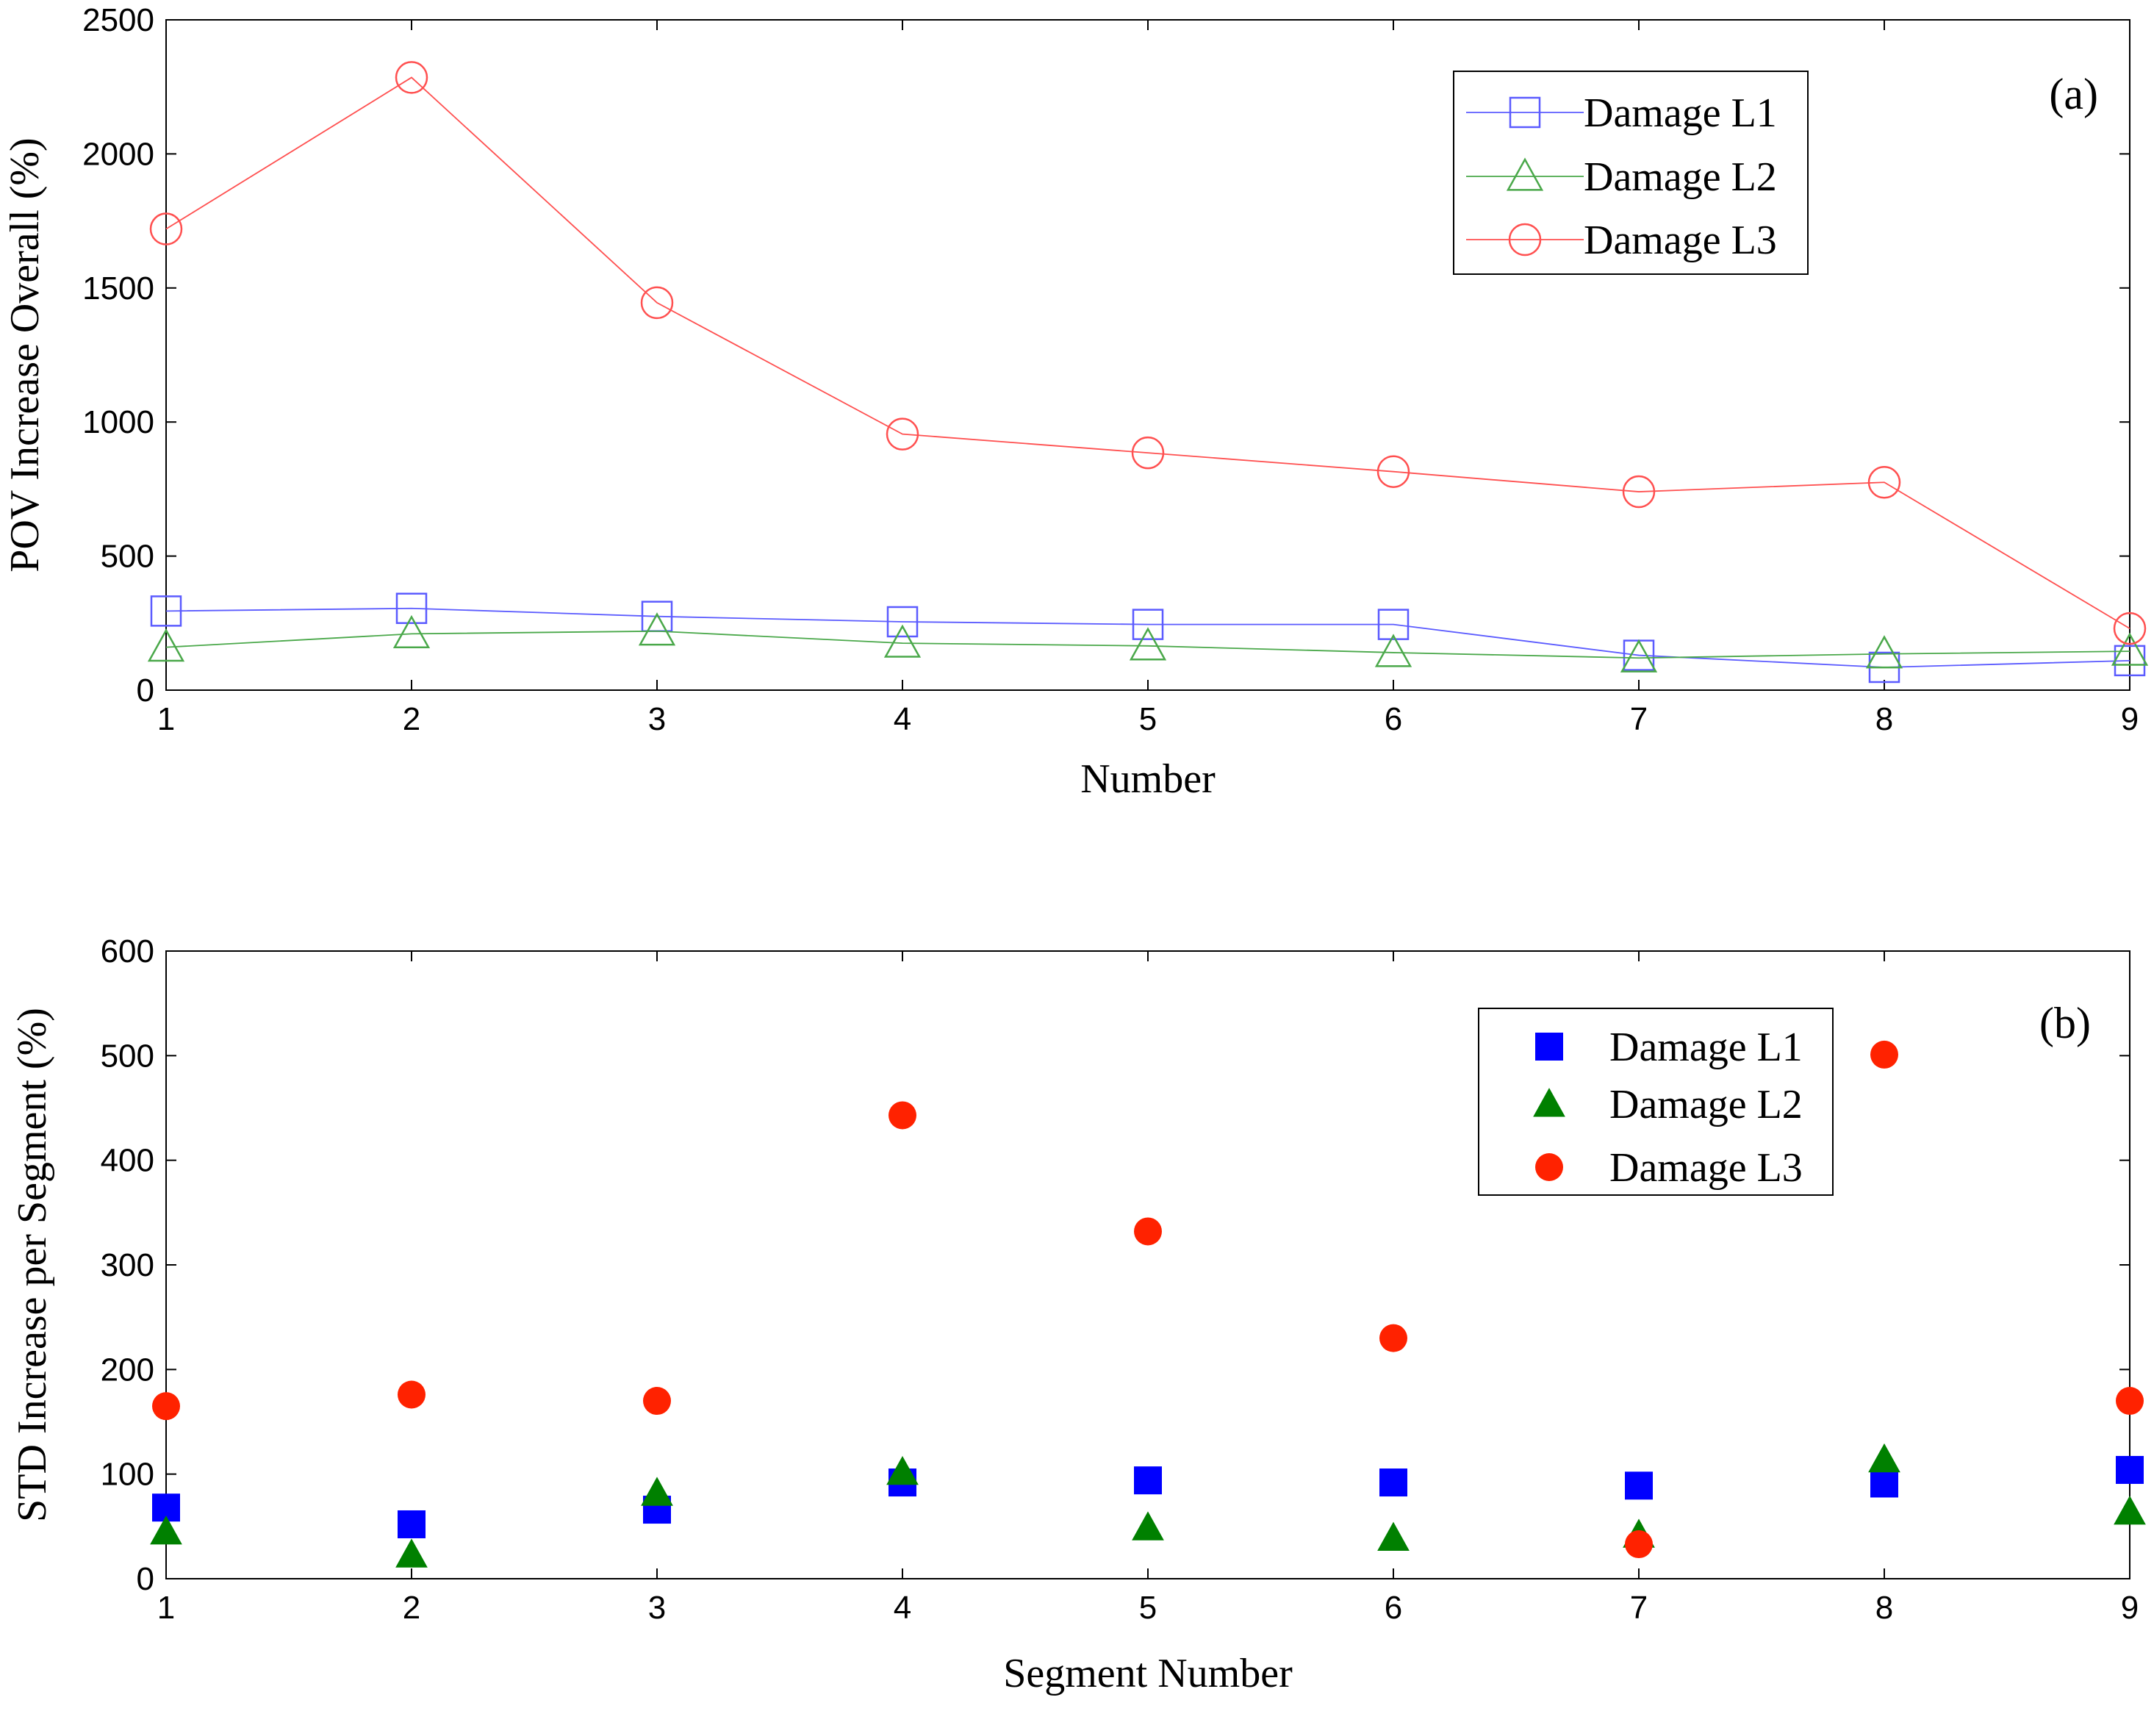 This screenshot has width=2154, height=1736. I want to click on series-damage-l1, so click(1148, 638).